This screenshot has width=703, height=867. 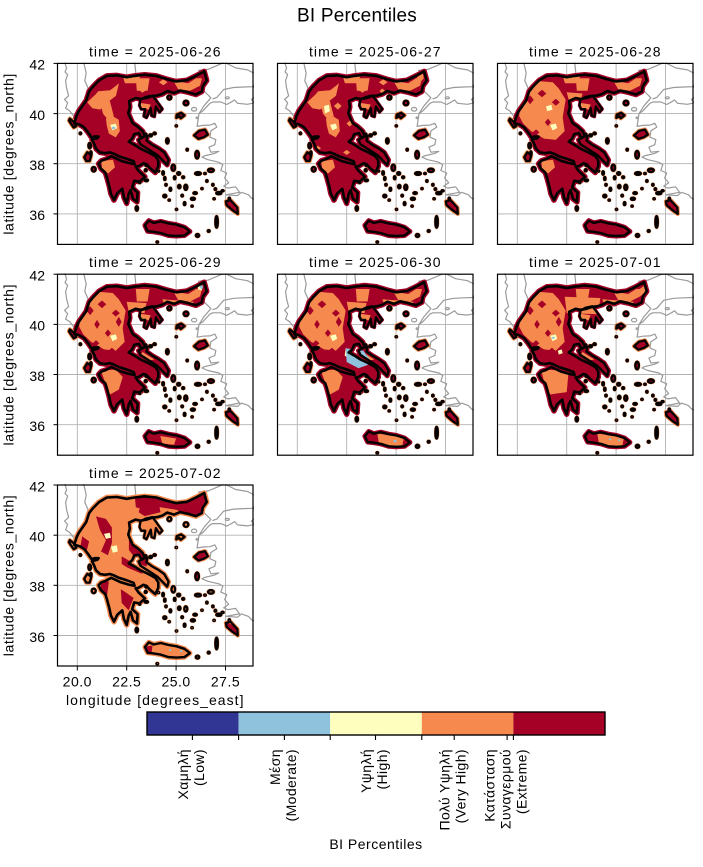 I want to click on svg-text: time = 2025-07-02, so click(x=155, y=473).